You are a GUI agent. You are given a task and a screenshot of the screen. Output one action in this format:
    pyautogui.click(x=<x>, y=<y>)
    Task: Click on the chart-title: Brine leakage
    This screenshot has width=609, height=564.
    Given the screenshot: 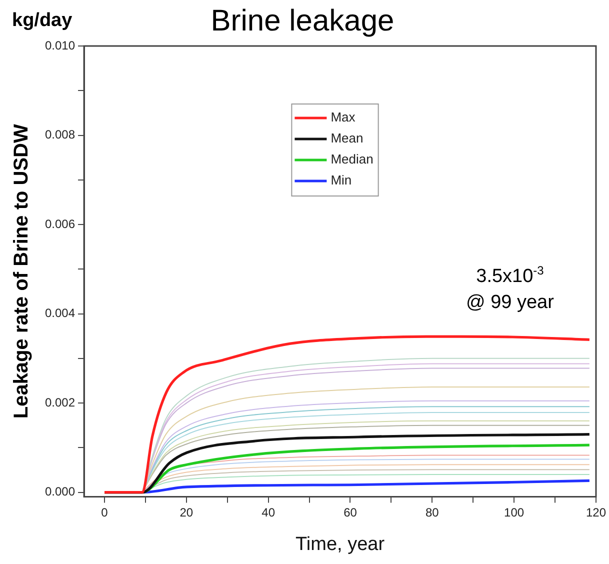 What is the action you would take?
    pyautogui.click(x=302, y=21)
    